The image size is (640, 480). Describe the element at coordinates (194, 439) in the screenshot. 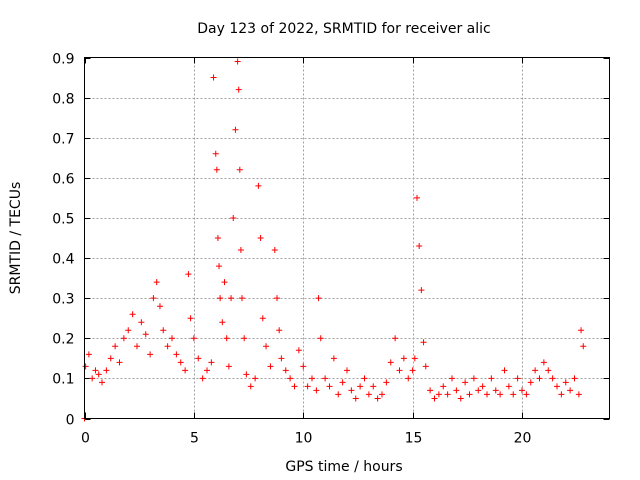

I see `x-tick-label: 5` at that location.